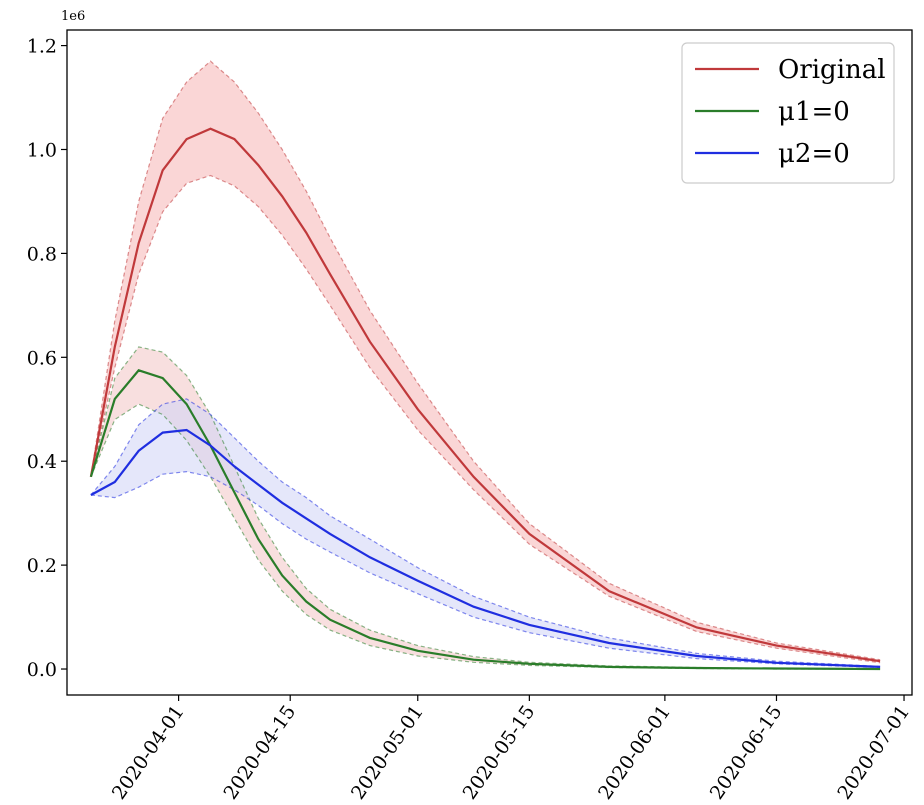 Image resolution: width=924 pixels, height=805 pixels. What do you see at coordinates (814, 154) in the screenshot?
I see `legend-label-2-0: μ2=0` at bounding box center [814, 154].